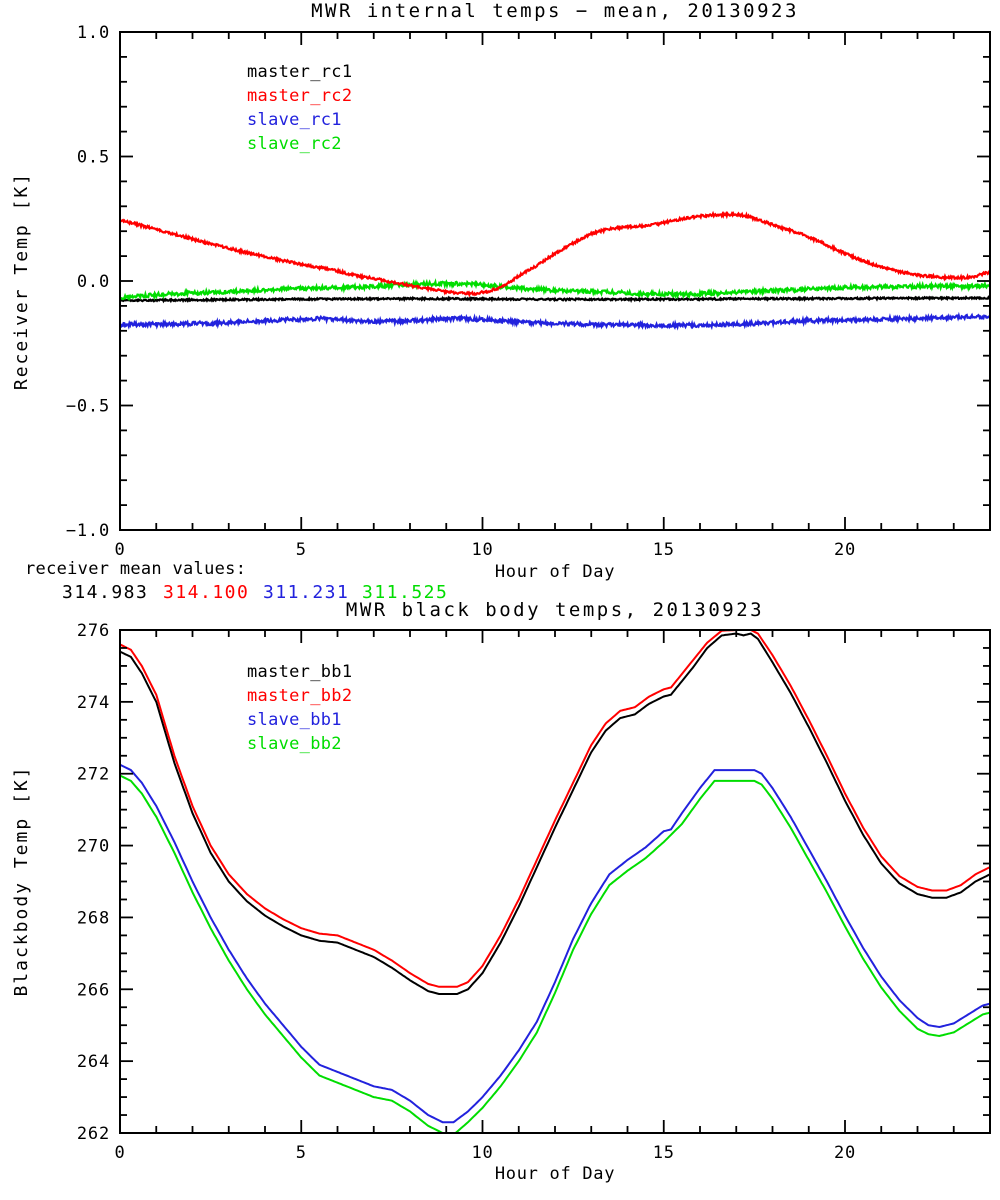  I want to click on legend-item-slave-rc1: slave_rc1, so click(294, 120).